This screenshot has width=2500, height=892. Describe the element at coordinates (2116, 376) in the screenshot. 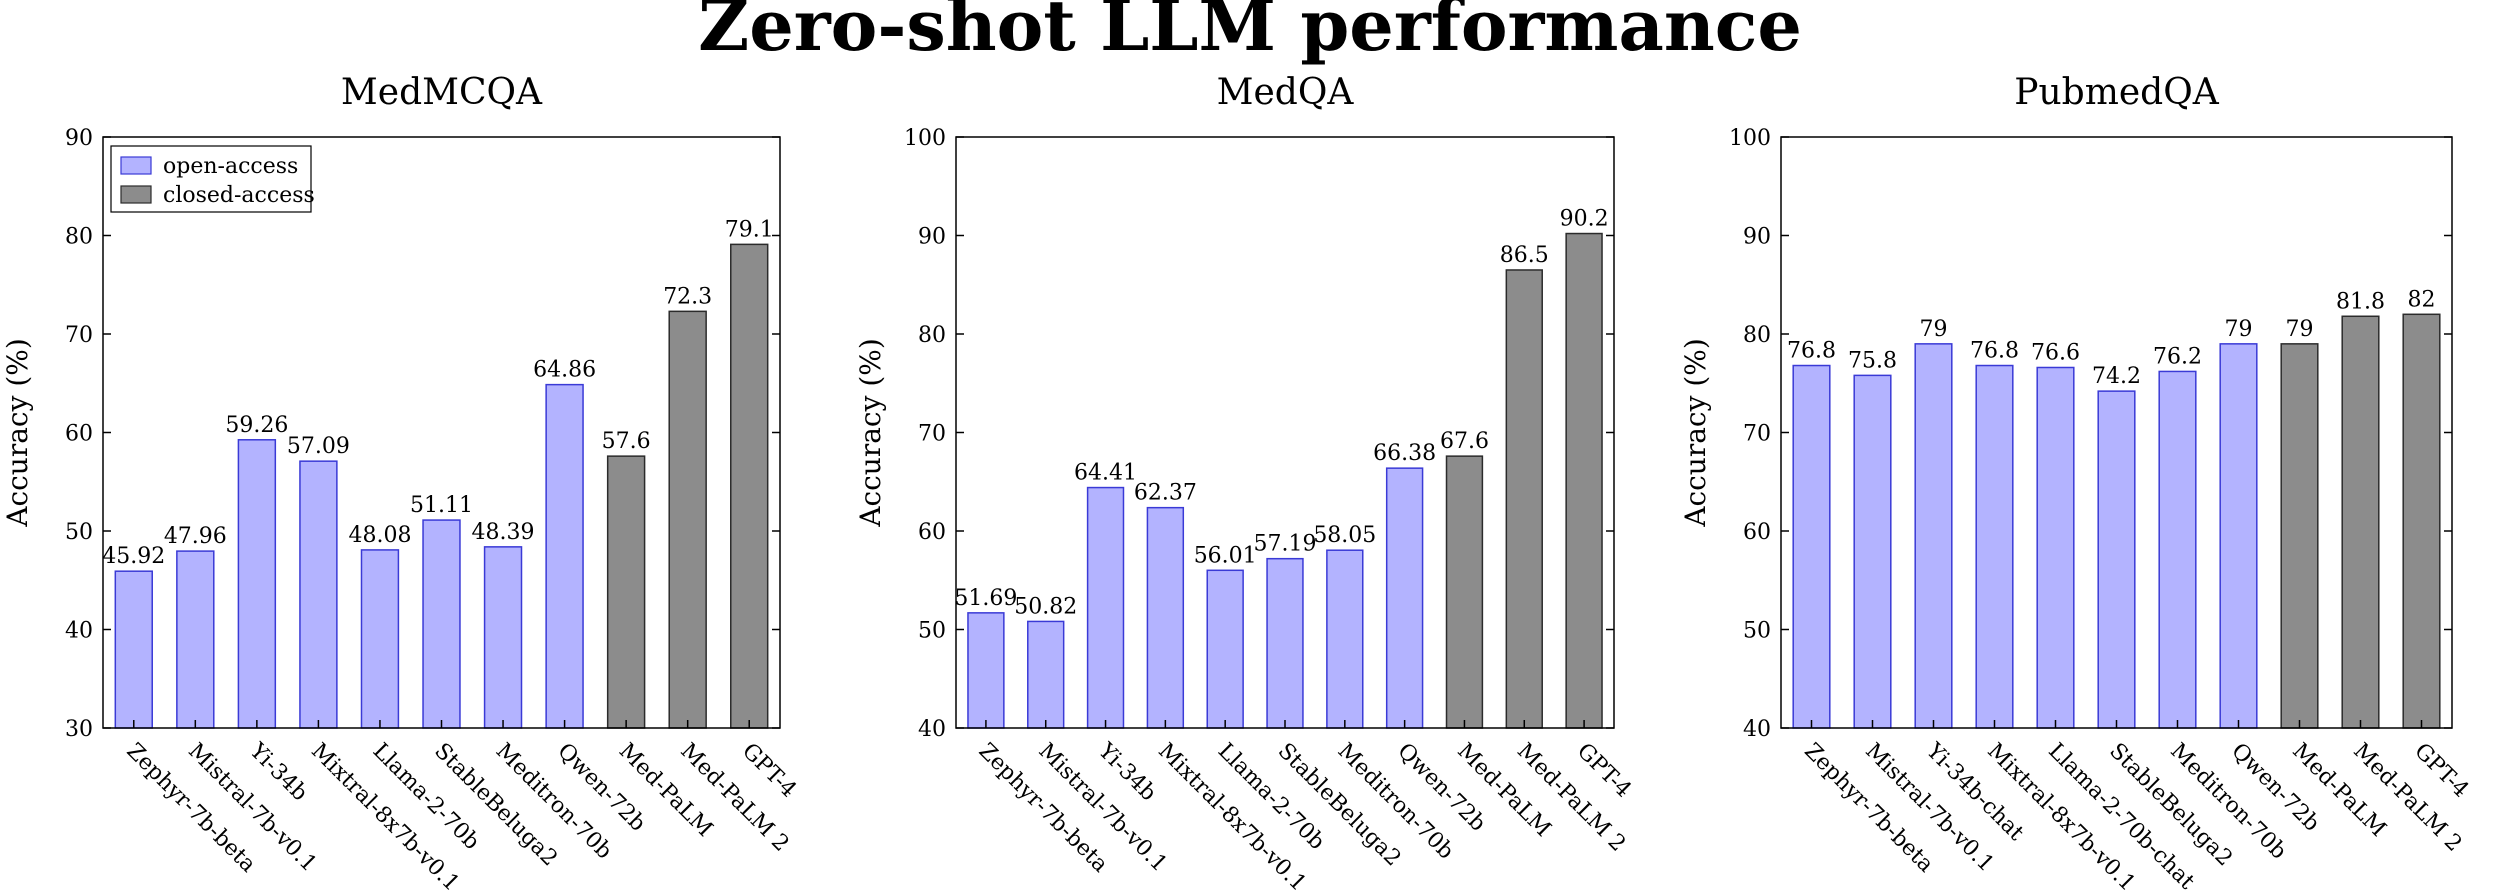

I see `bar-value-label: 74.2` at that location.